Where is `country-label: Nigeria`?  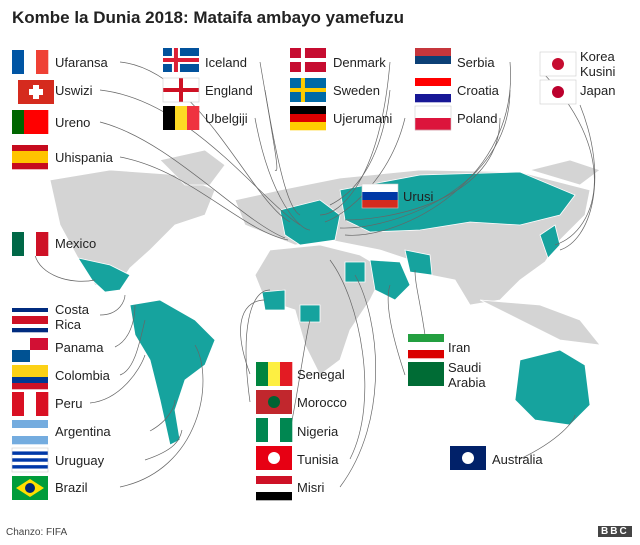 country-label: Nigeria is located at coordinates (318, 431).